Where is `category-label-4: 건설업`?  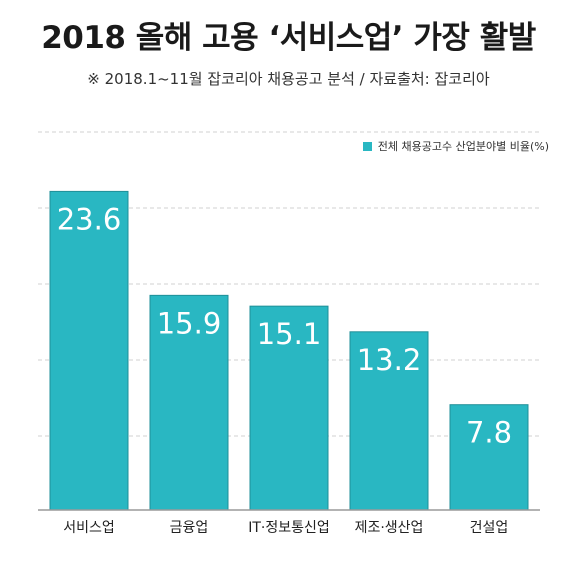
category-label-4: 건설업 is located at coordinates (489, 528).